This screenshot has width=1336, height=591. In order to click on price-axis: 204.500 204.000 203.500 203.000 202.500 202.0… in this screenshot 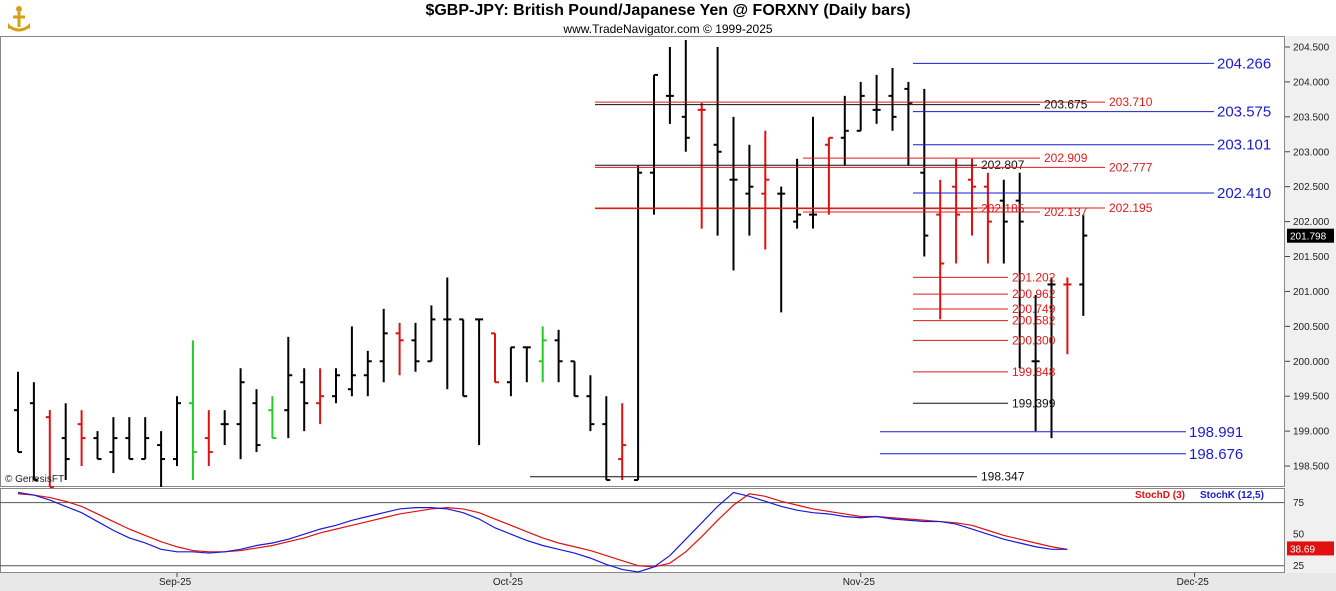, I will do `click(1309, 257)`.